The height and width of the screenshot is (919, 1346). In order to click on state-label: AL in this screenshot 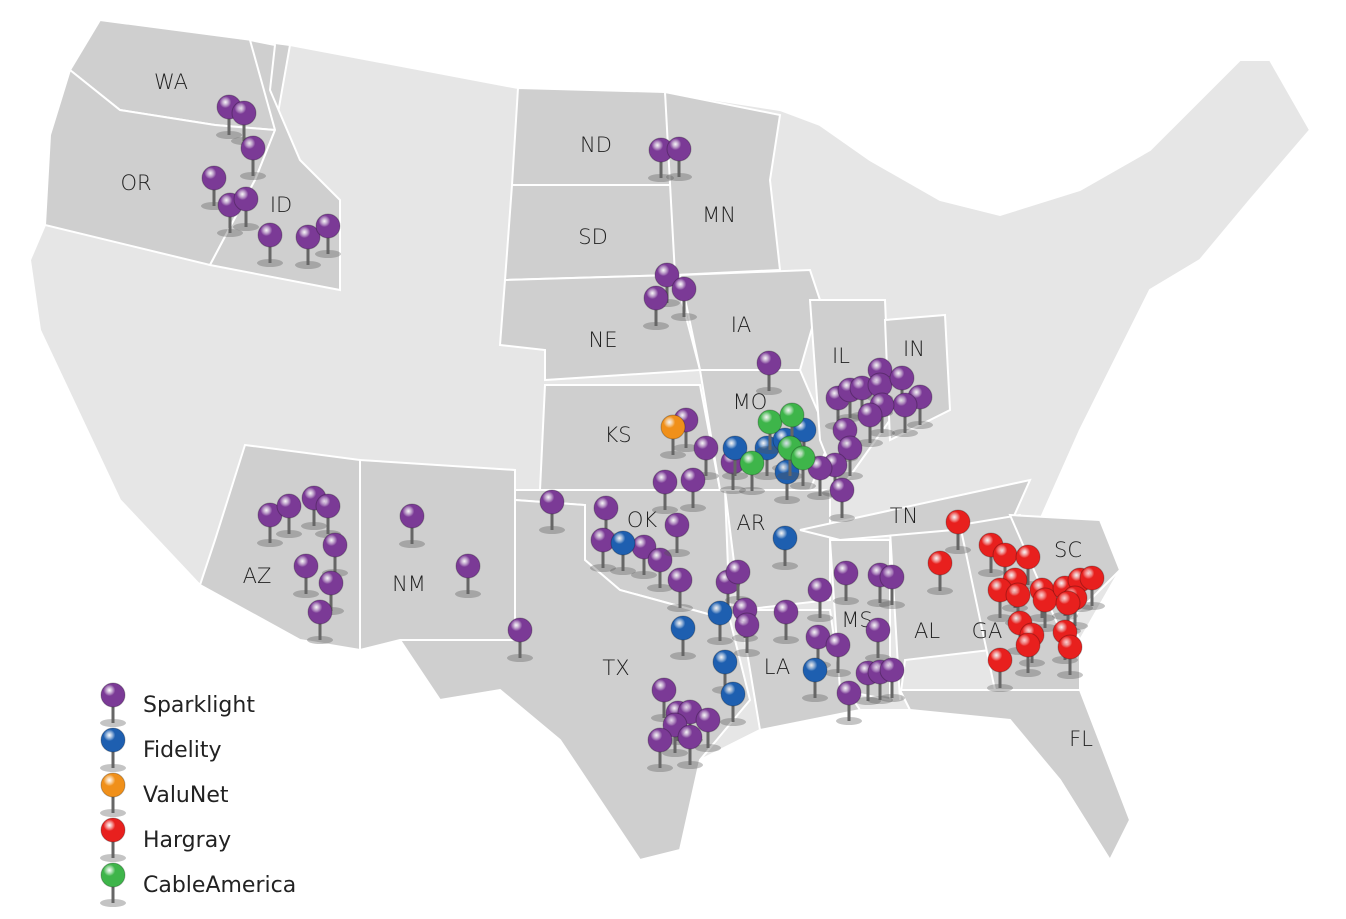, I will do `click(927, 631)`.